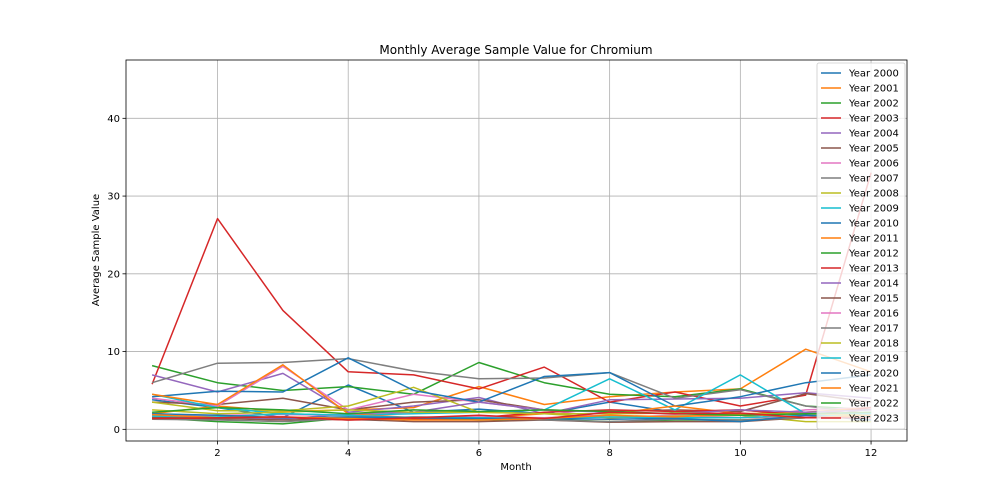 This screenshot has width=1008, height=504. I want to click on legend-entry: Year 2015, so click(873, 299).